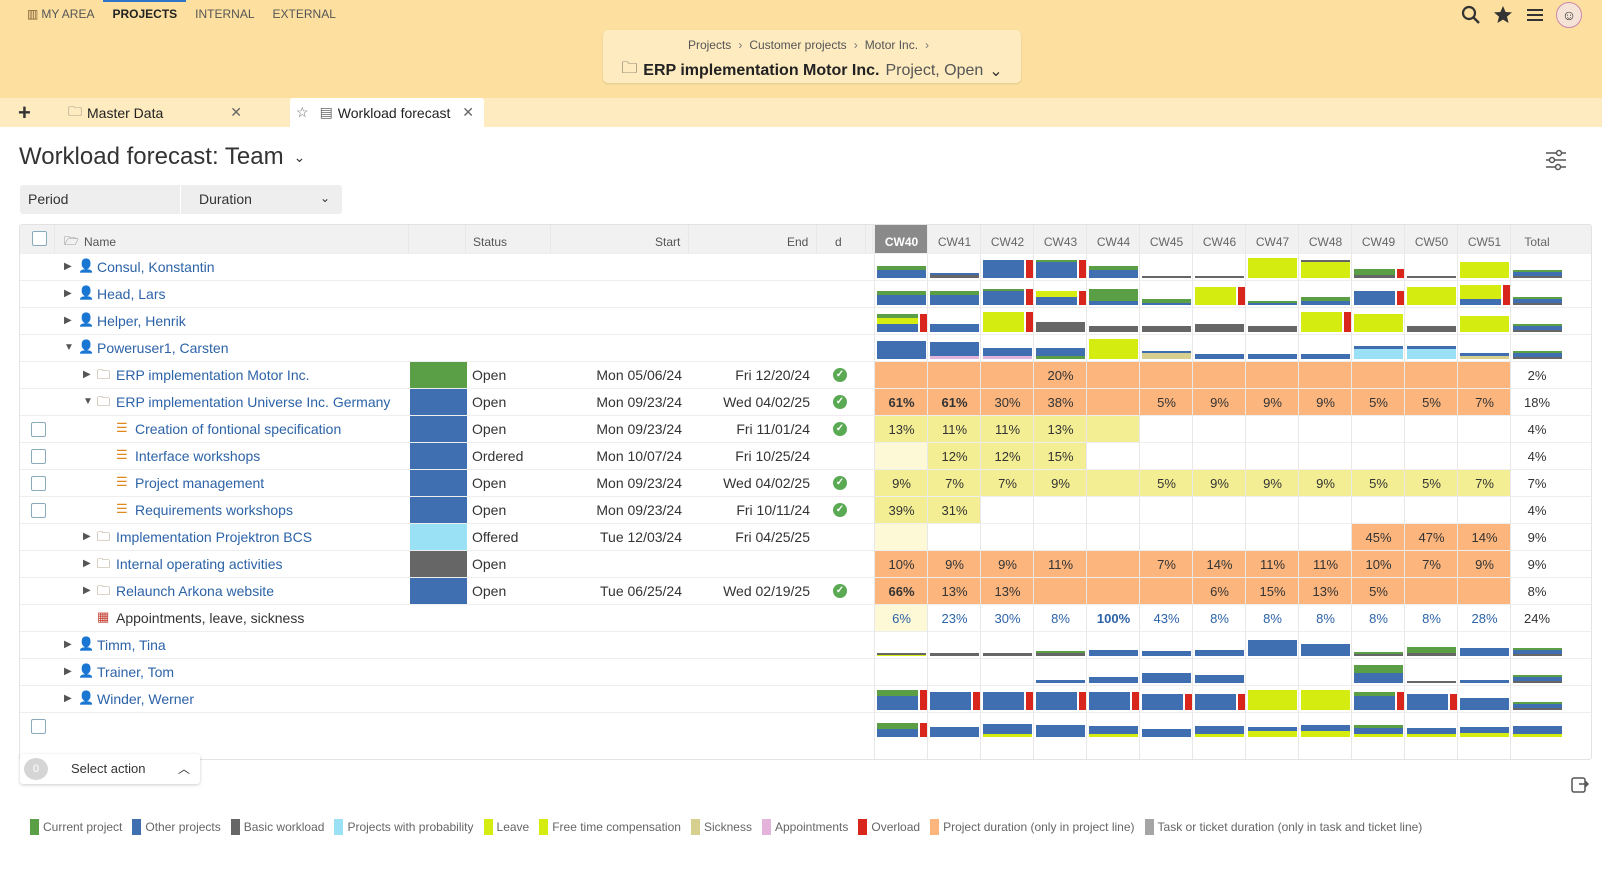  What do you see at coordinates (199, 564) in the screenshot?
I see `row-name: Internal operating activities` at bounding box center [199, 564].